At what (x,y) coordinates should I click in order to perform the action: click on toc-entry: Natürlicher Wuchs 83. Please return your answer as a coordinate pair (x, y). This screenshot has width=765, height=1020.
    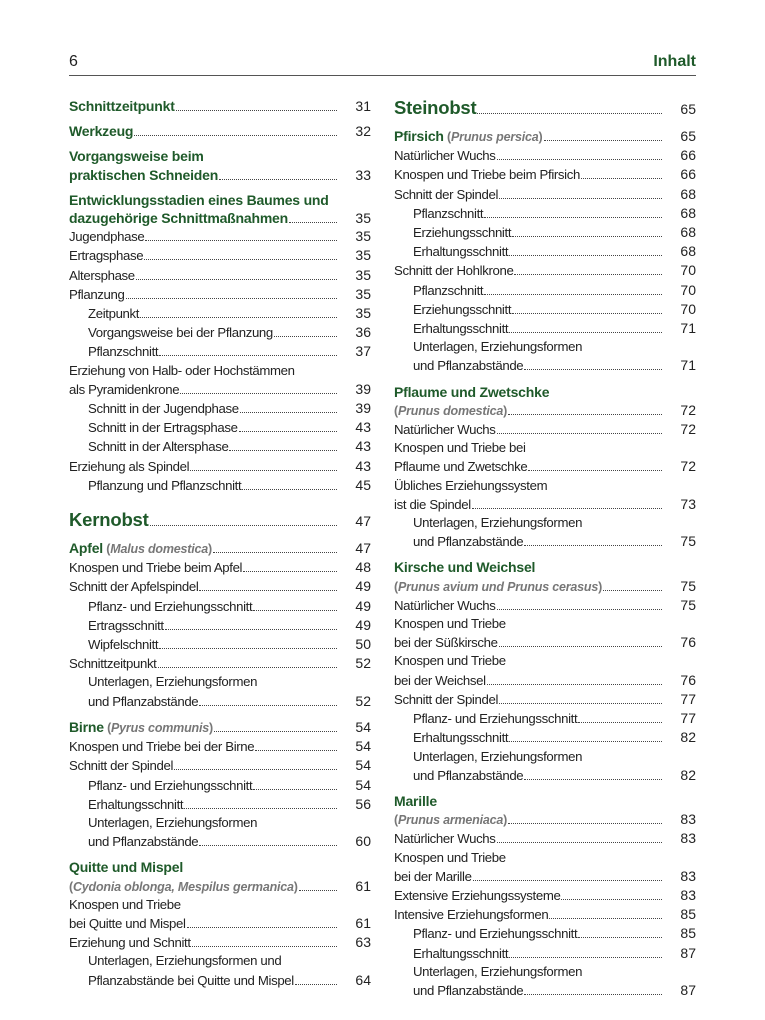
    Looking at the image, I should click on (545, 838).